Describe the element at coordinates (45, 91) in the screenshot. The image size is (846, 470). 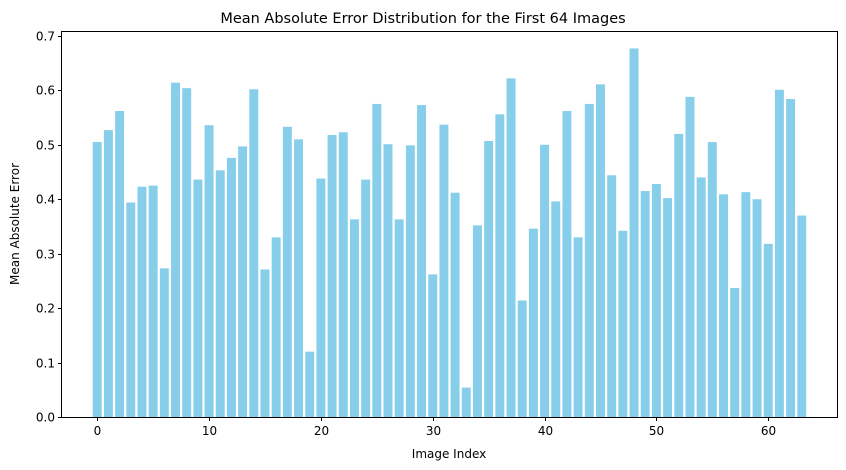
I see `y-tick-label: 0.6` at that location.